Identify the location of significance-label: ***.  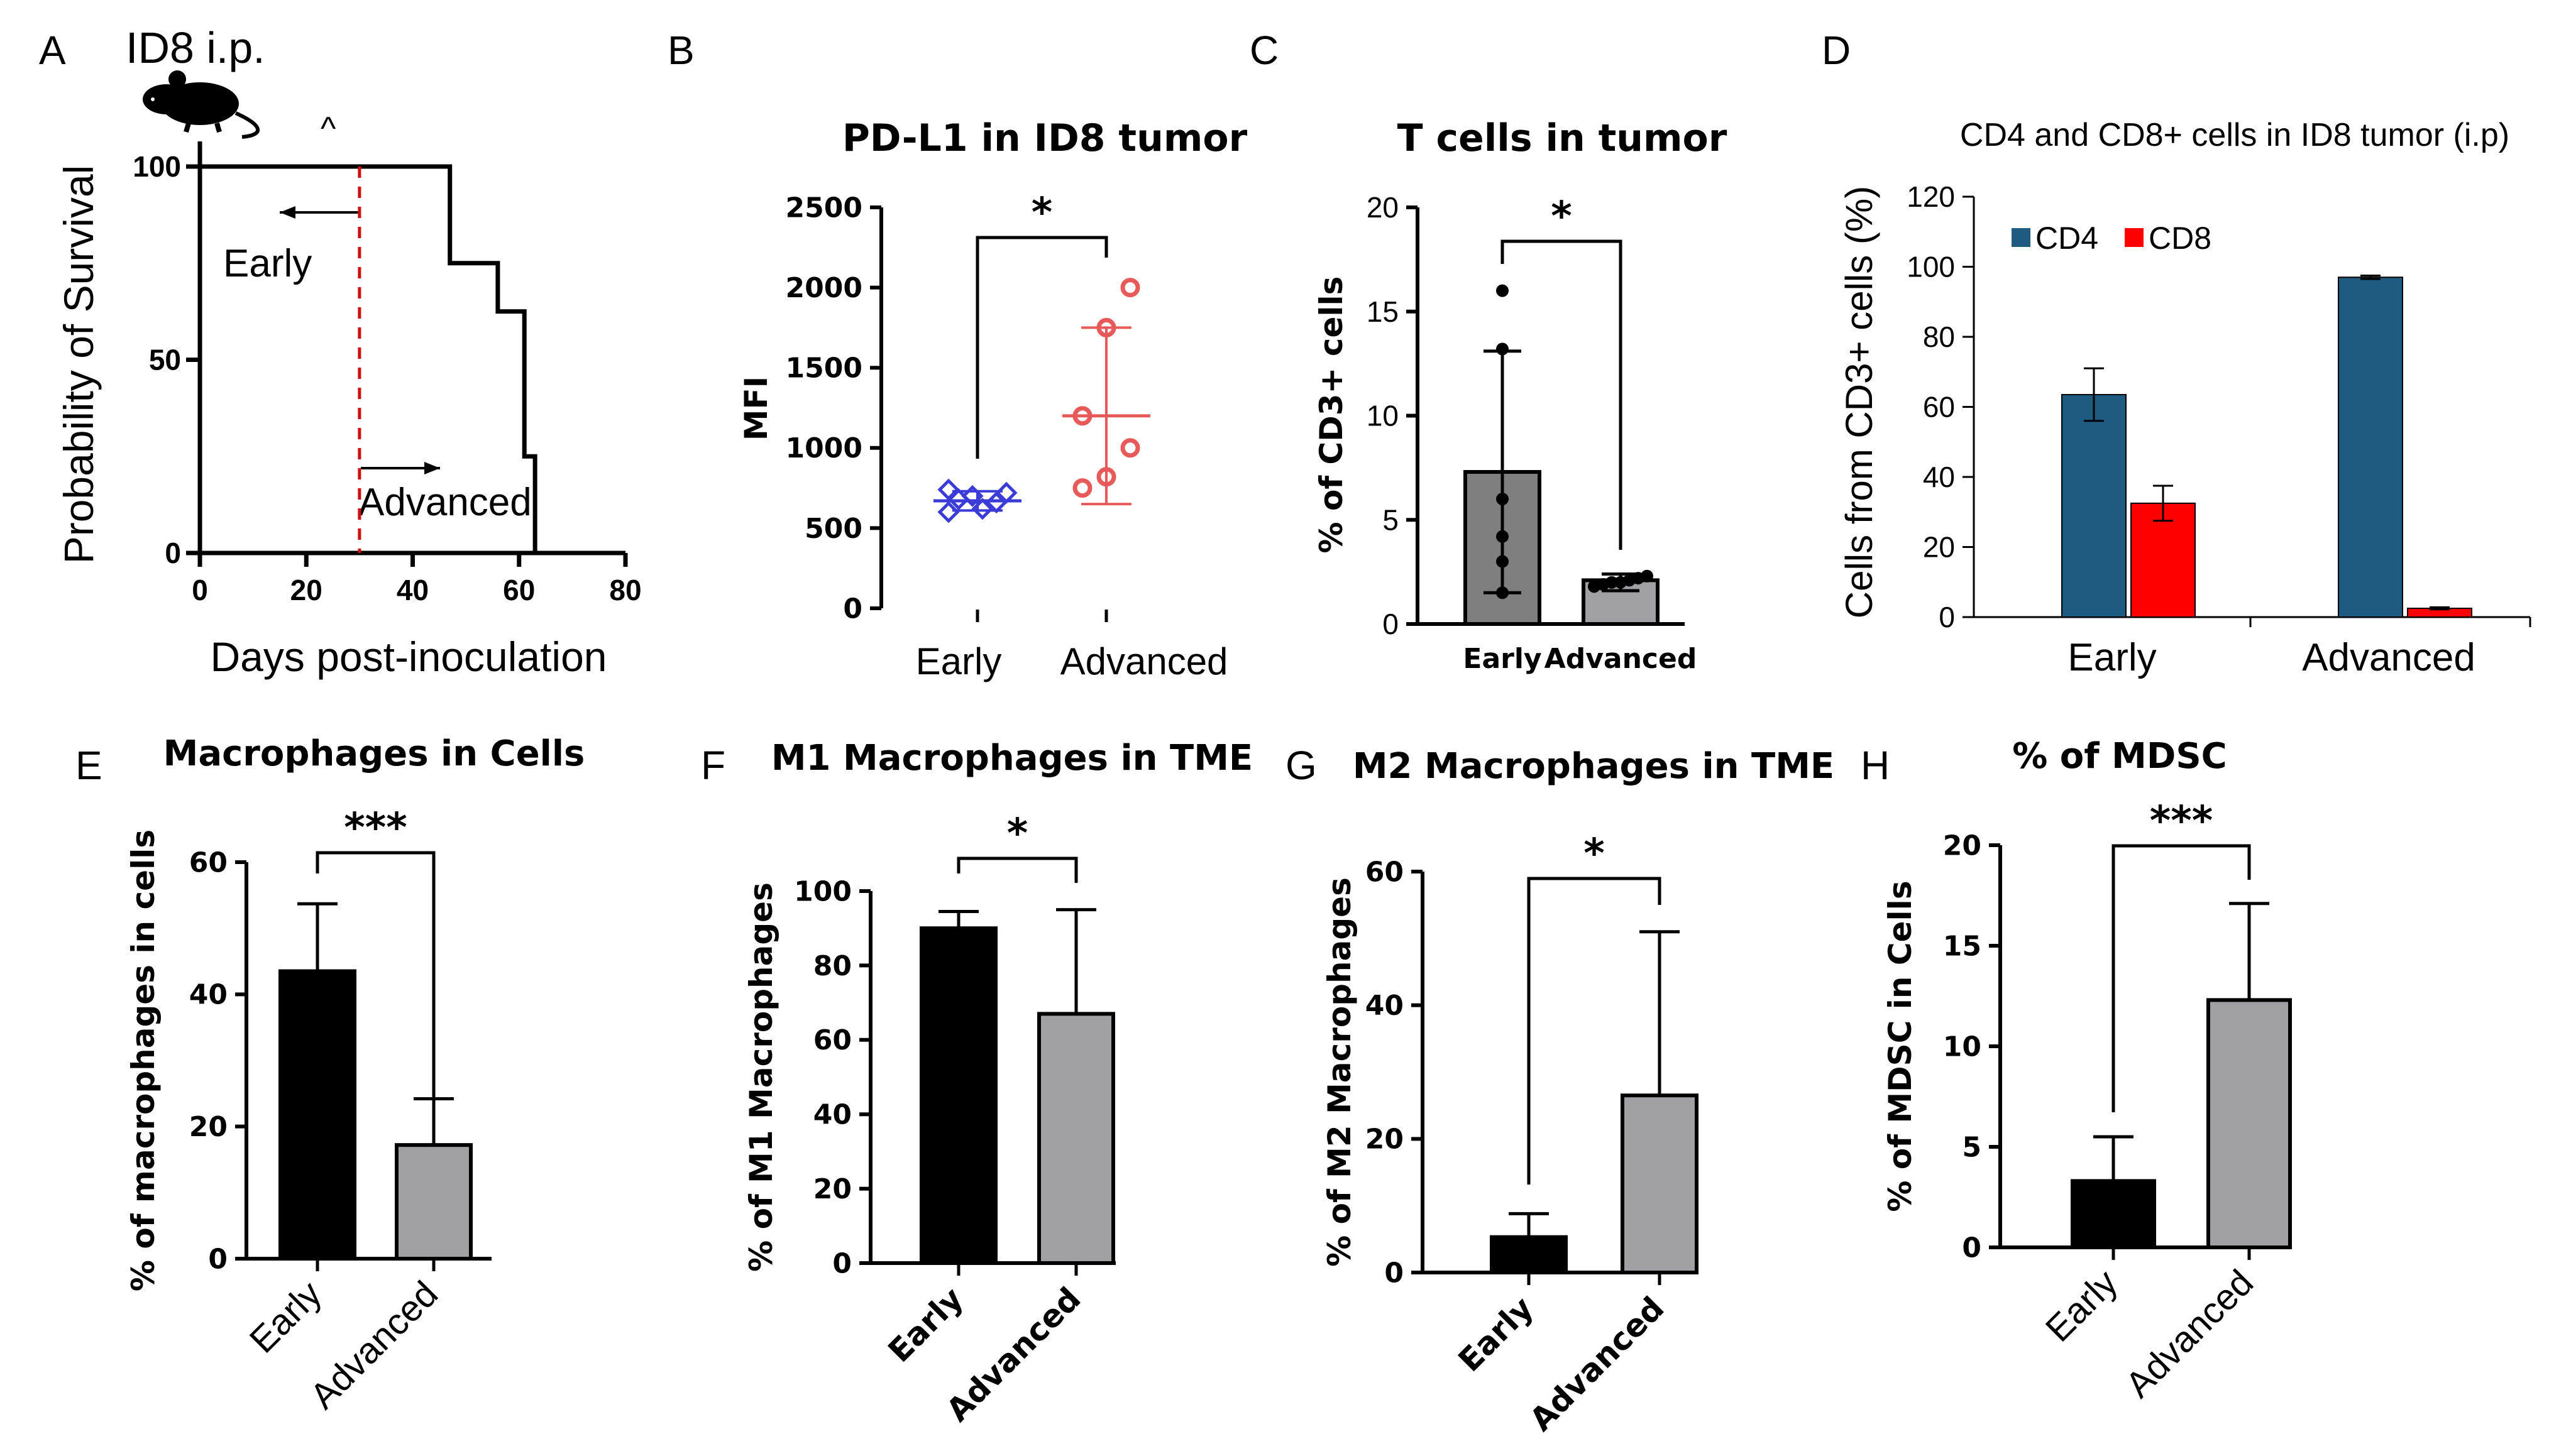
(2181, 821).